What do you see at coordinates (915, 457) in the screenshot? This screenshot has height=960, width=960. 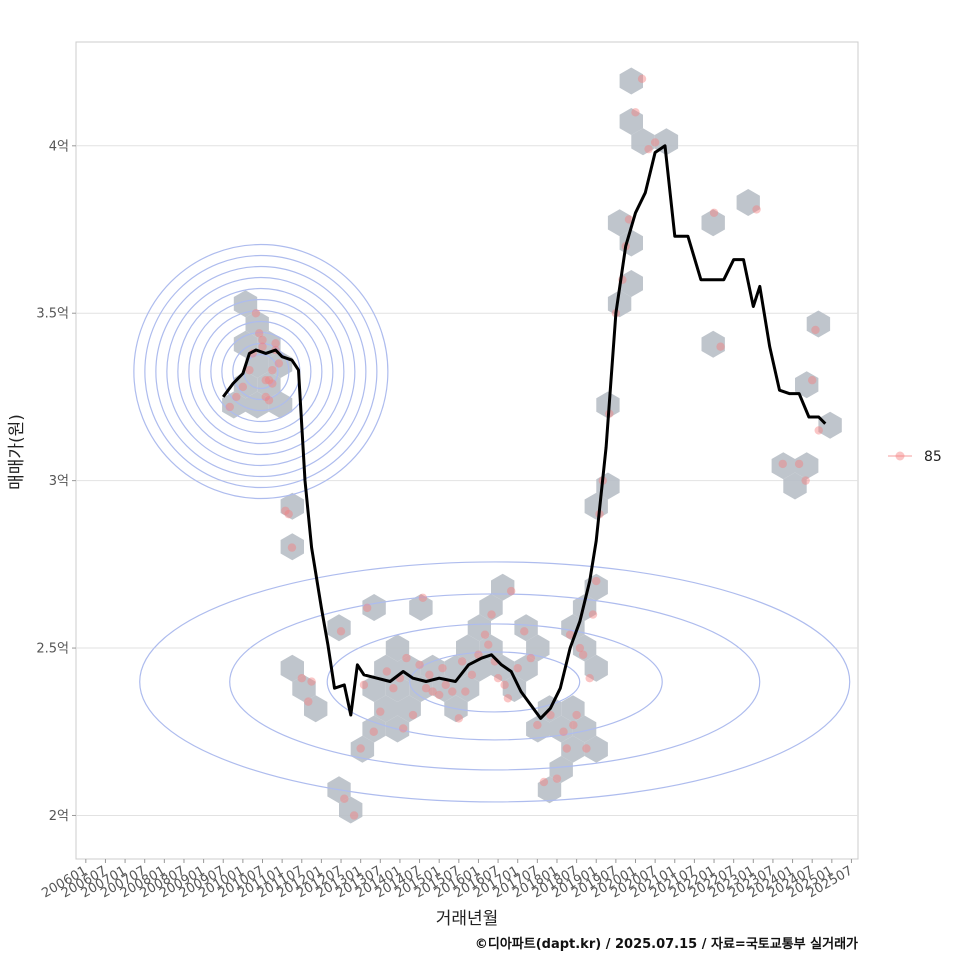 I see `legend: 85` at bounding box center [915, 457].